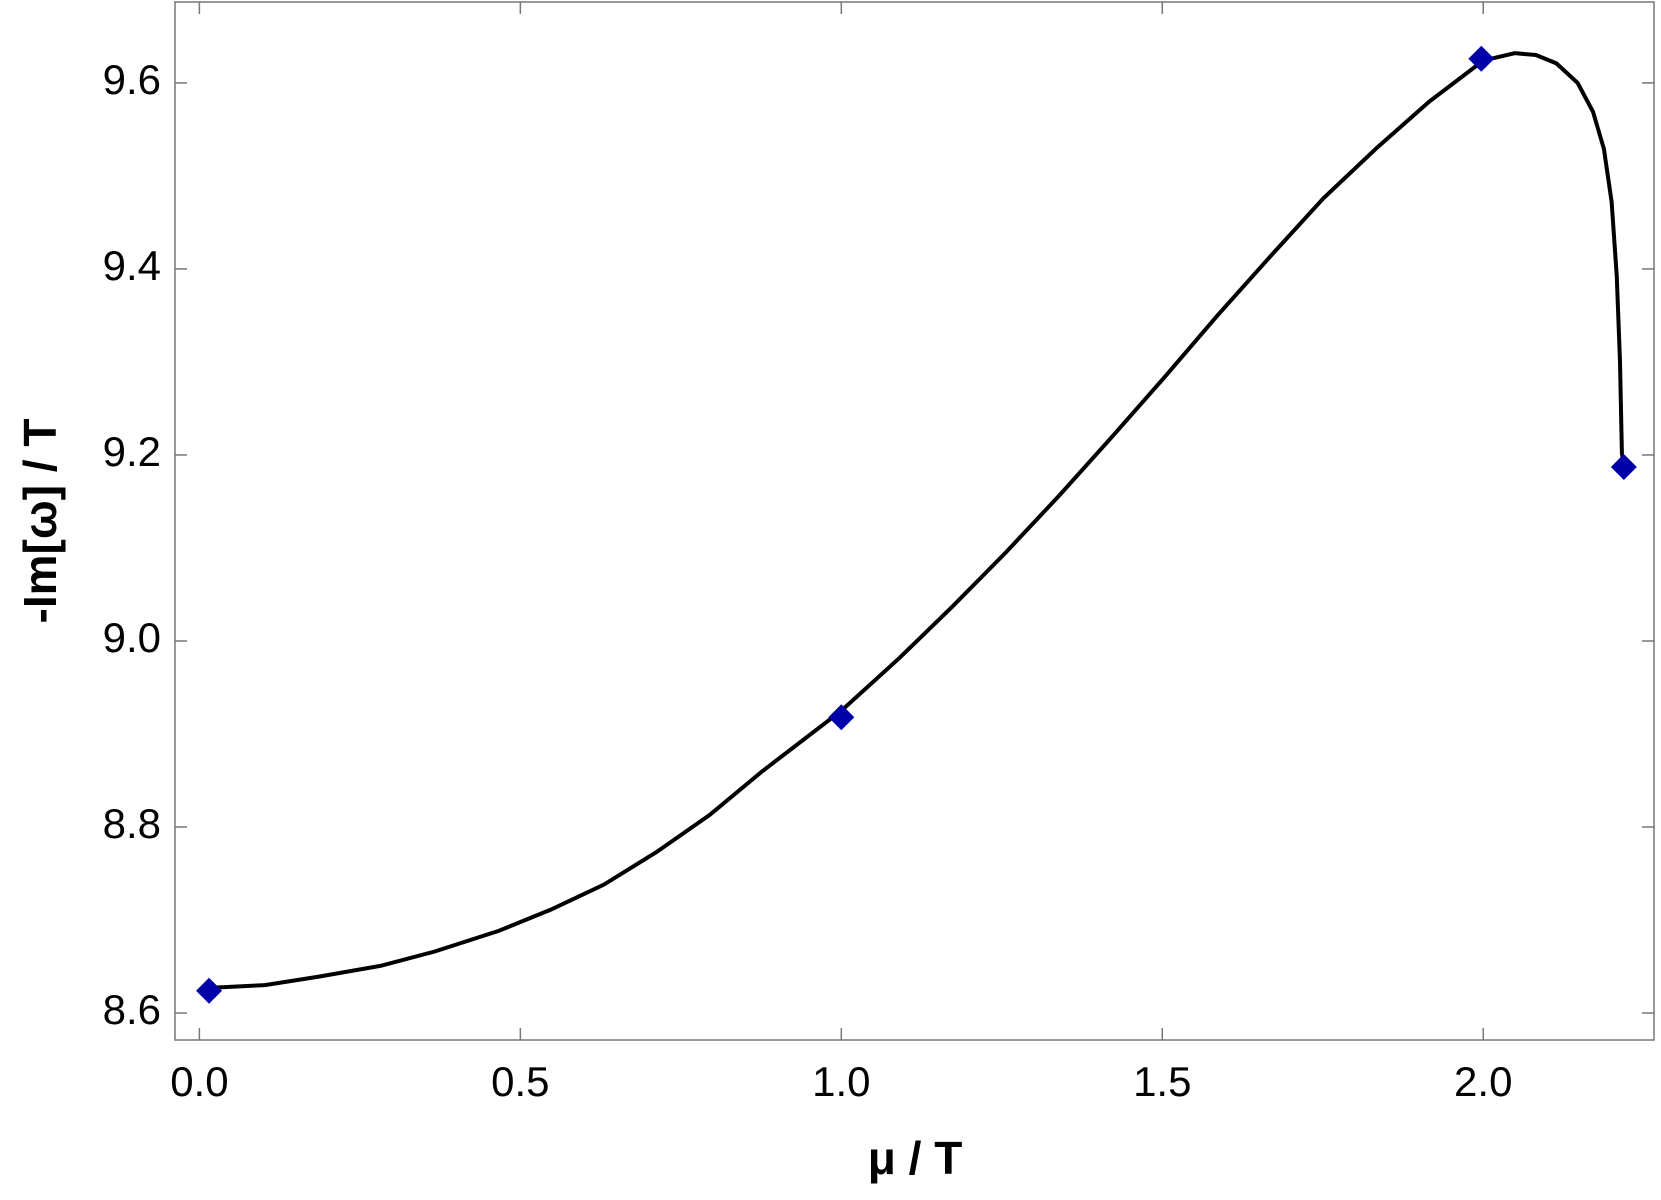 The image size is (1661, 1200). Describe the element at coordinates (132, 823) in the screenshot. I see `y-tick-label: 8.8` at that location.